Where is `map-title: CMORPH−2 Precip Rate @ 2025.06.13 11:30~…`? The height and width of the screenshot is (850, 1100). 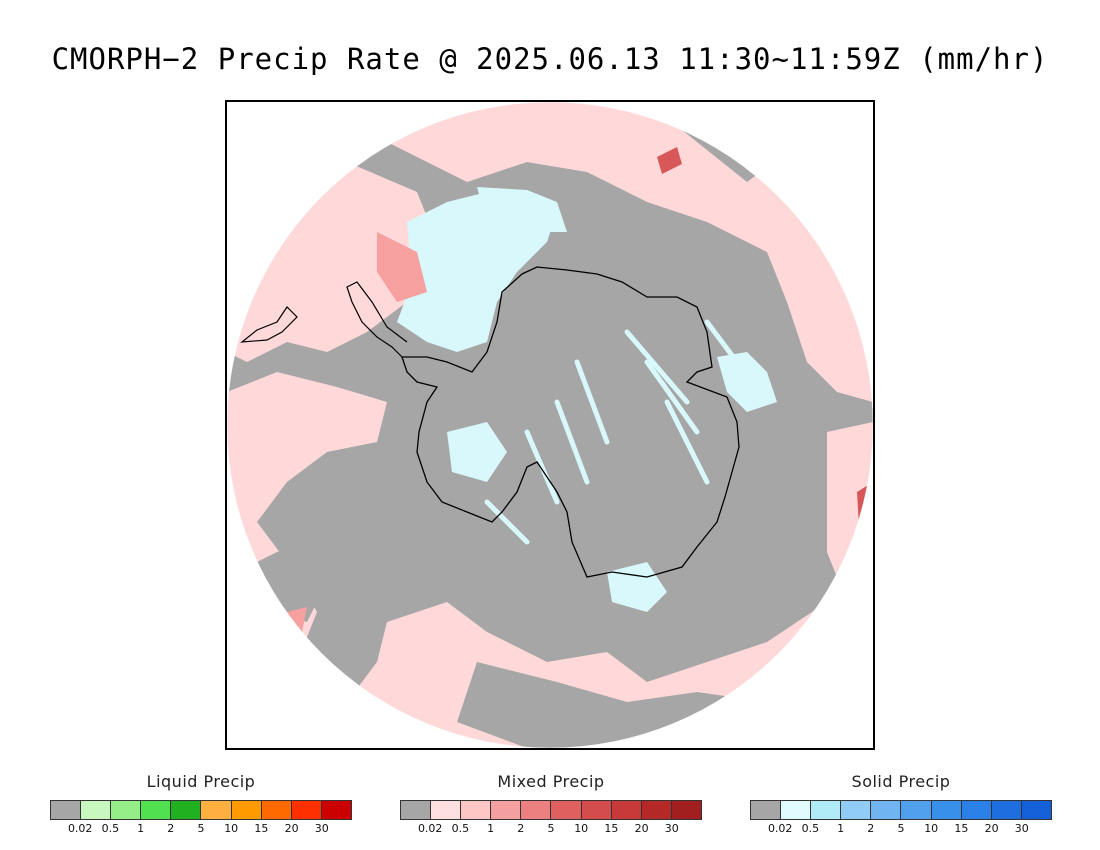
map-title: CMORPH−2 Precip Rate @ 2025.06.13 11:30~… is located at coordinates (550, 59).